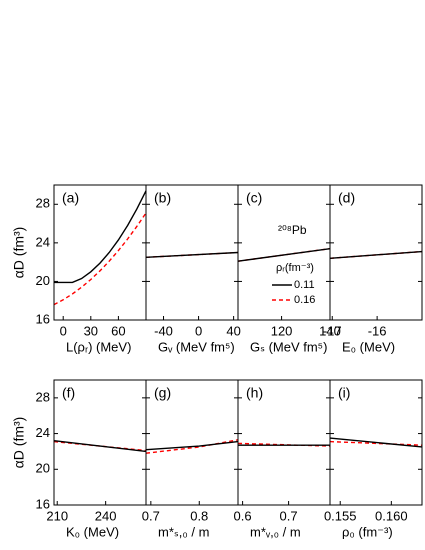  What do you see at coordinates (292, 230) in the screenshot?
I see `annotation: ²⁰⁸Pb` at bounding box center [292, 230].